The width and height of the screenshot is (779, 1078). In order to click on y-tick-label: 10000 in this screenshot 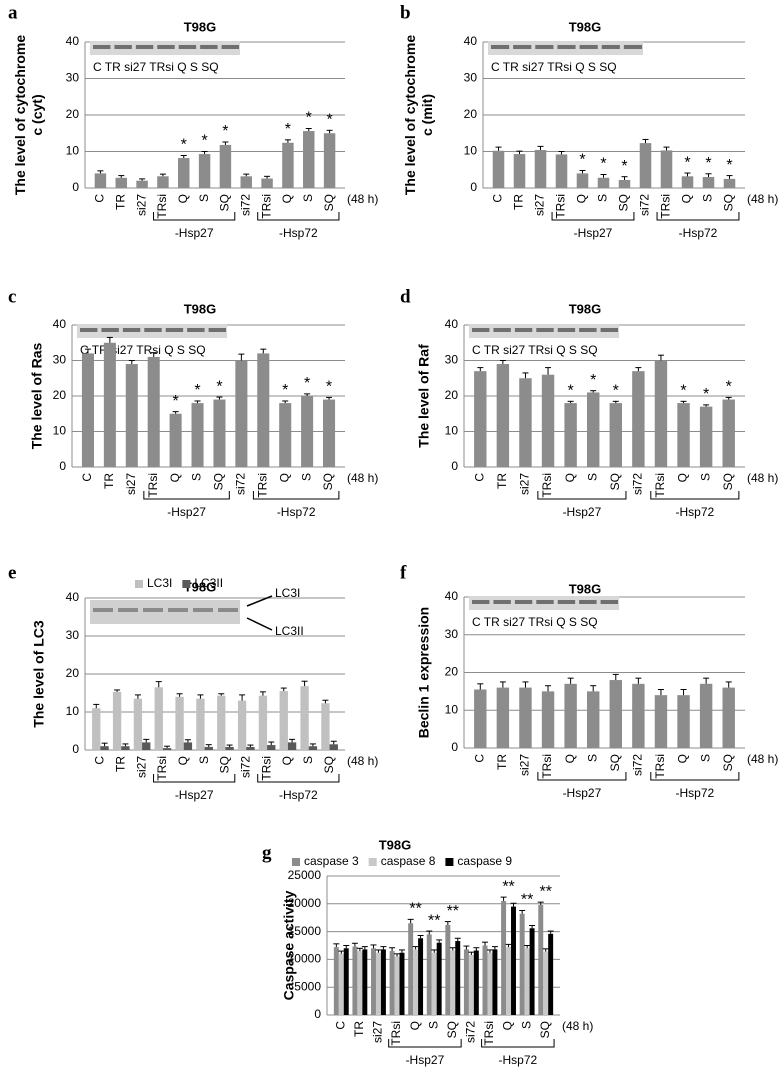, I will do `click(305, 959)`.